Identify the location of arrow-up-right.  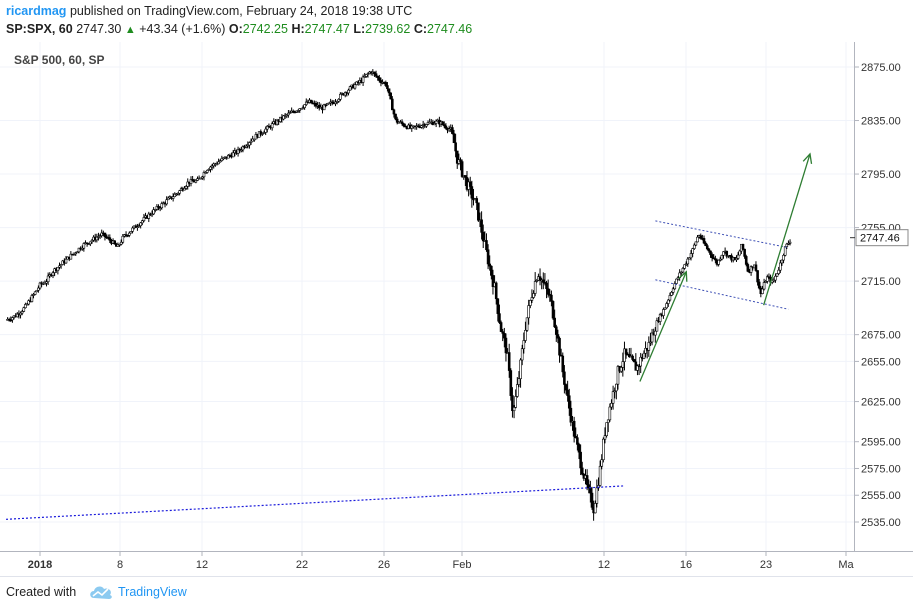
(786, 229).